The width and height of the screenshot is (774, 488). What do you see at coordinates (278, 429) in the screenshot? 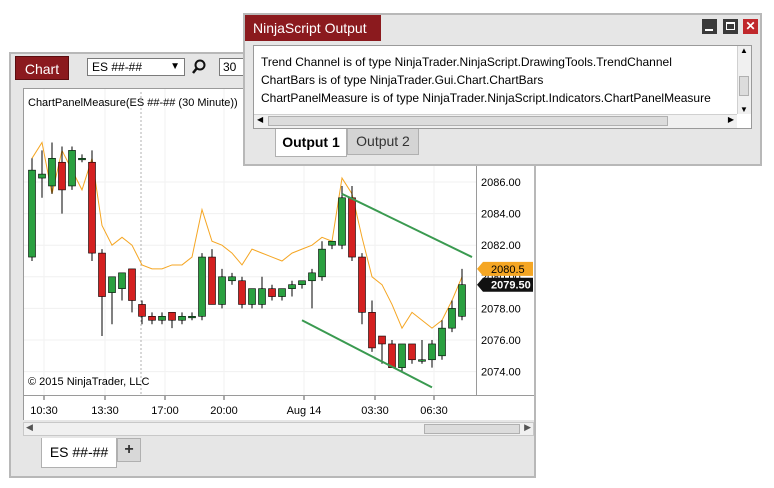
I see `chart-horizontal-scrollbar: ◀ ▶` at bounding box center [278, 429].